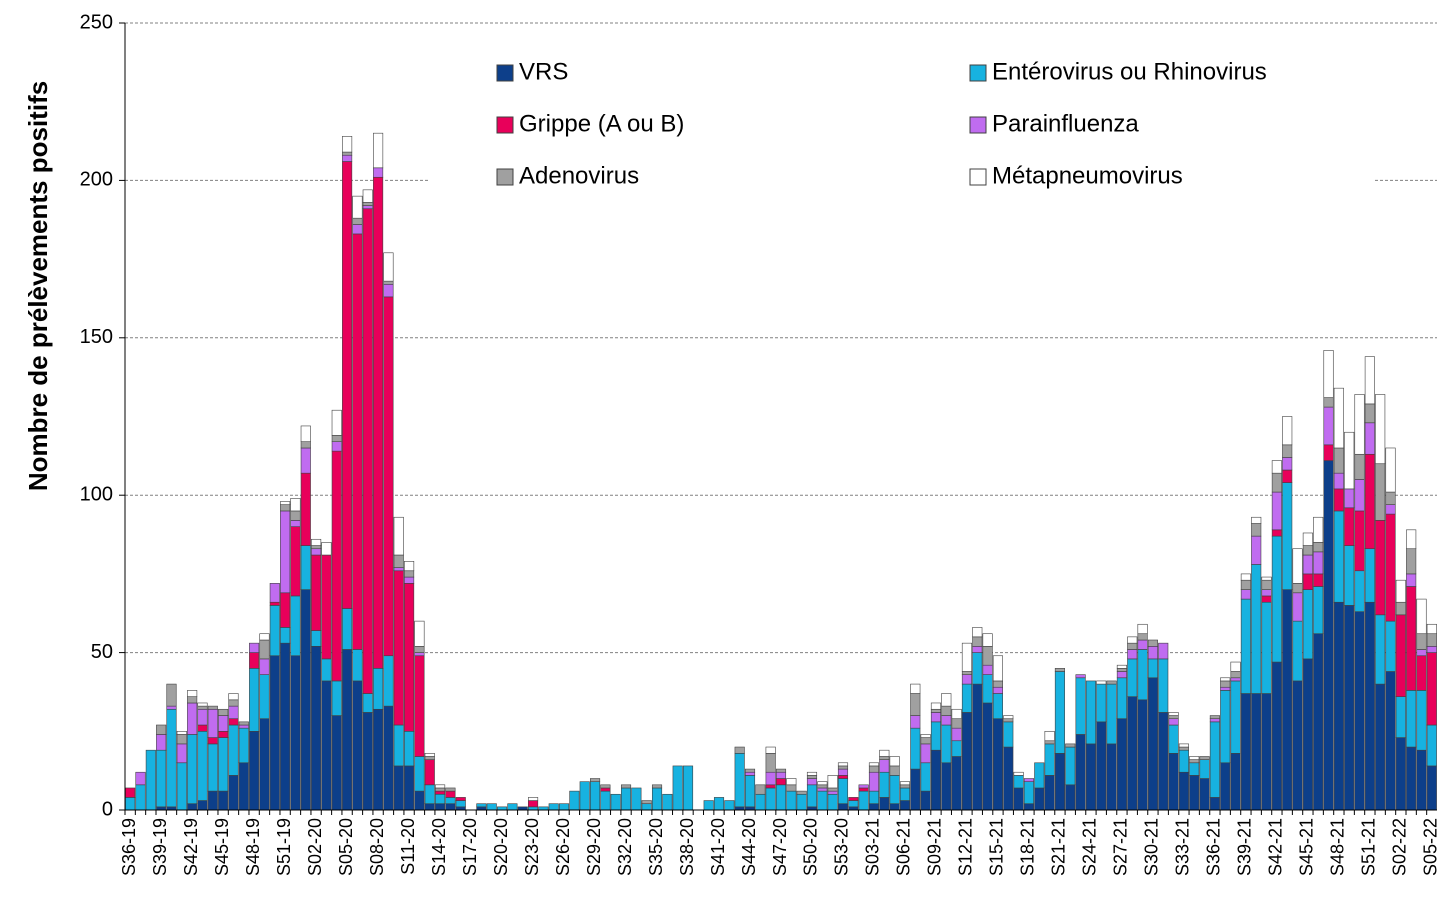 This screenshot has height=906, width=1443. What do you see at coordinates (1121, 847) in the screenshot?
I see `x-tick-label: S27-21` at bounding box center [1121, 847].